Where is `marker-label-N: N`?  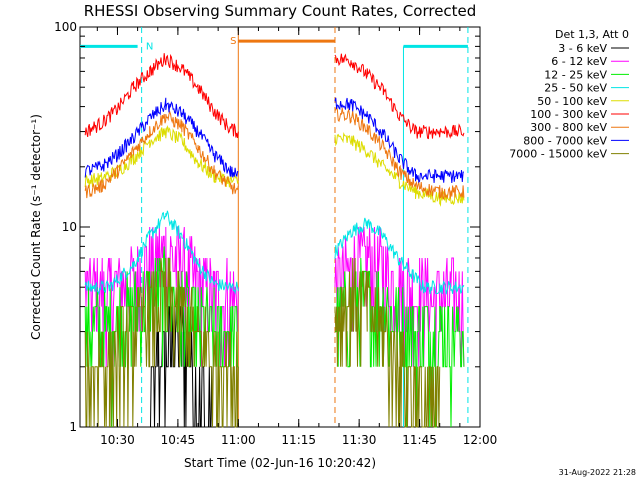
marker-label-N: N is located at coordinates (149, 46).